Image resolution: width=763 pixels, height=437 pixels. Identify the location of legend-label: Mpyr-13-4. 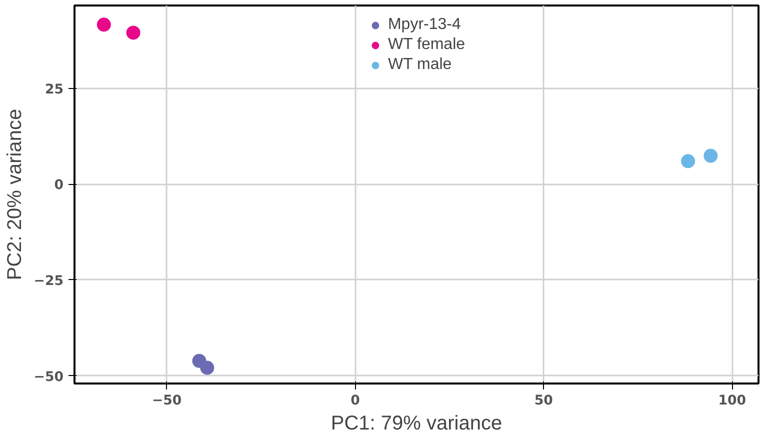
(424, 25).